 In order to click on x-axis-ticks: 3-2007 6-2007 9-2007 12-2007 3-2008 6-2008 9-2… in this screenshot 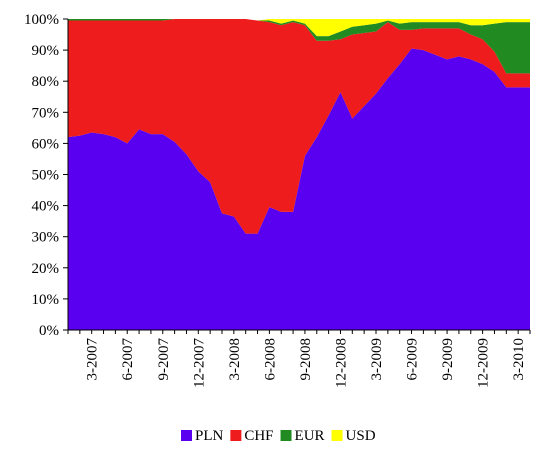, I will do `click(299, 359)`.